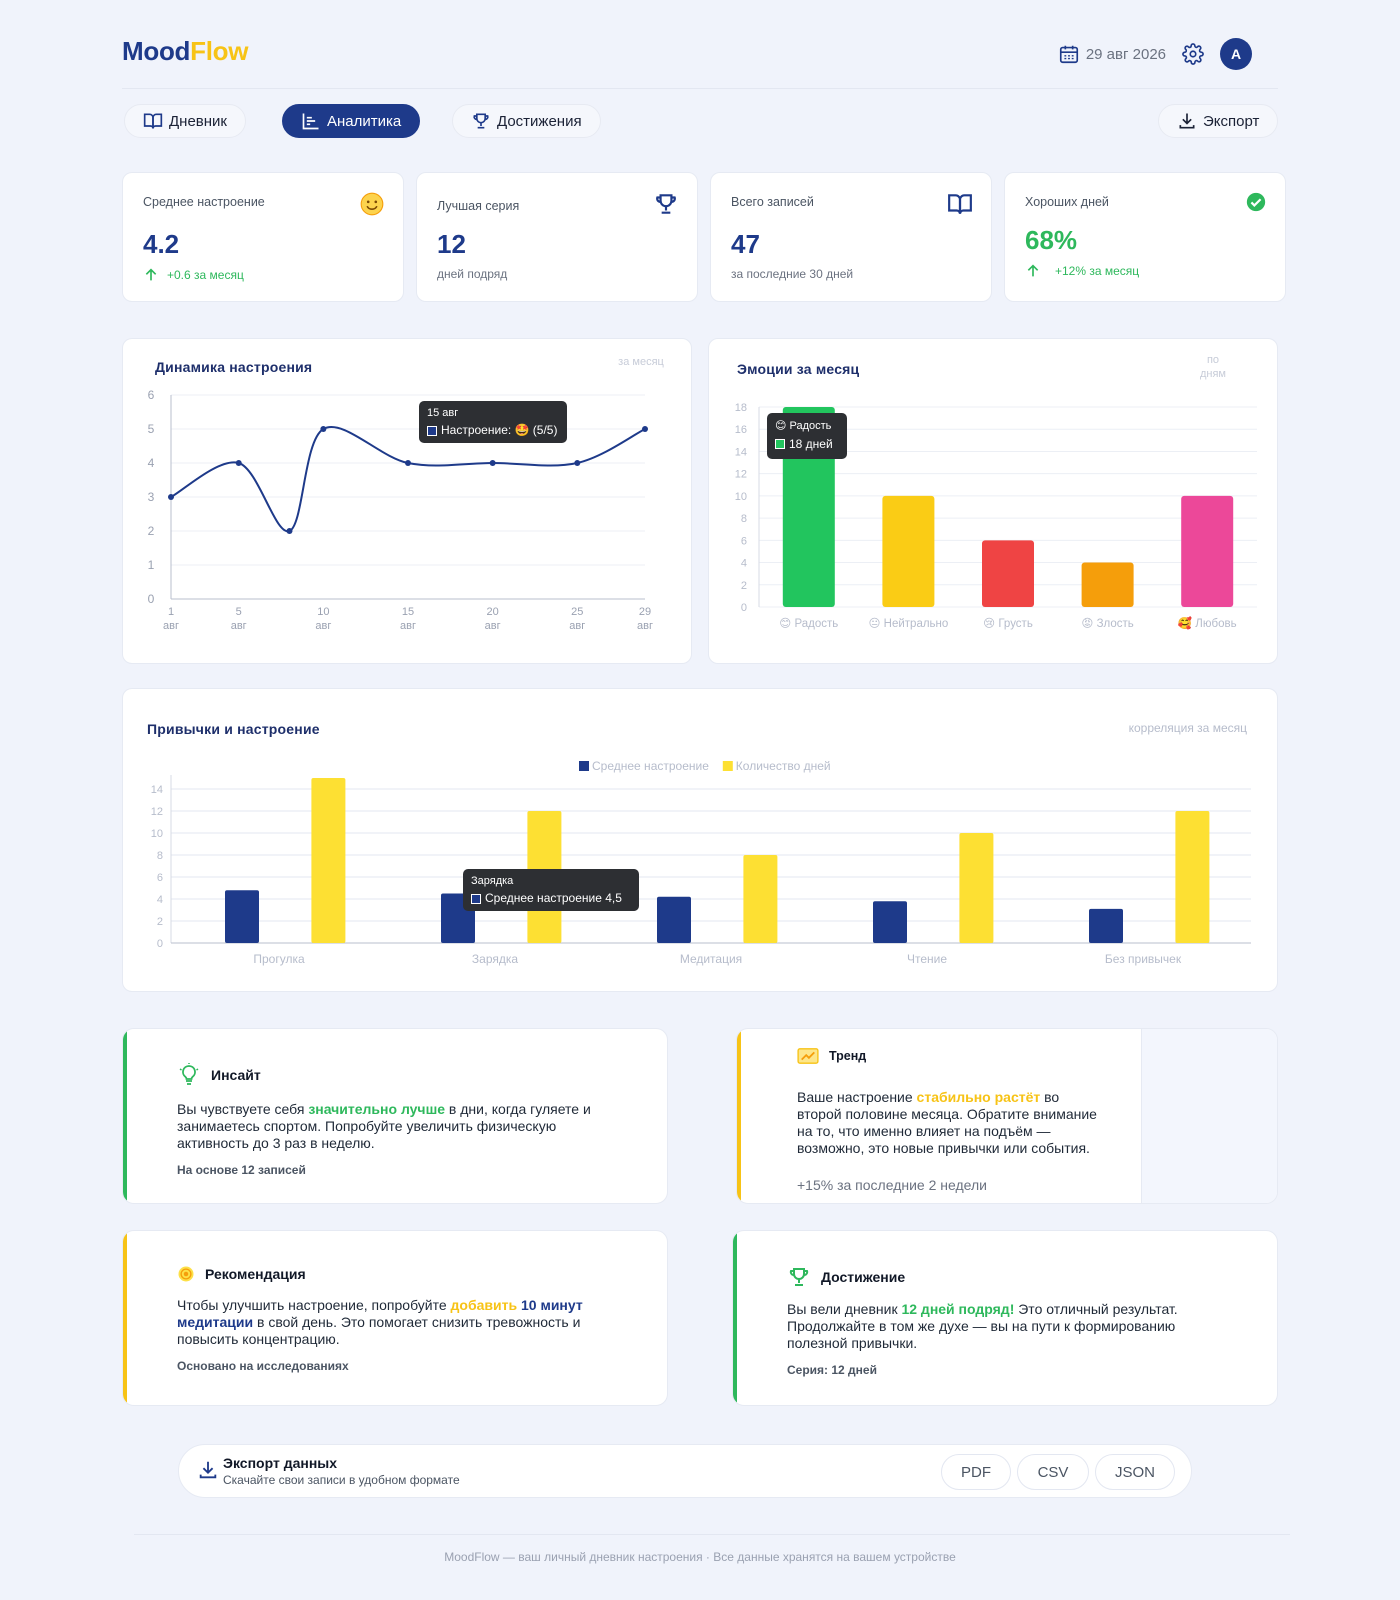 The height and width of the screenshot is (1600, 1400). I want to click on y-tick-label: 4, so click(744, 564).